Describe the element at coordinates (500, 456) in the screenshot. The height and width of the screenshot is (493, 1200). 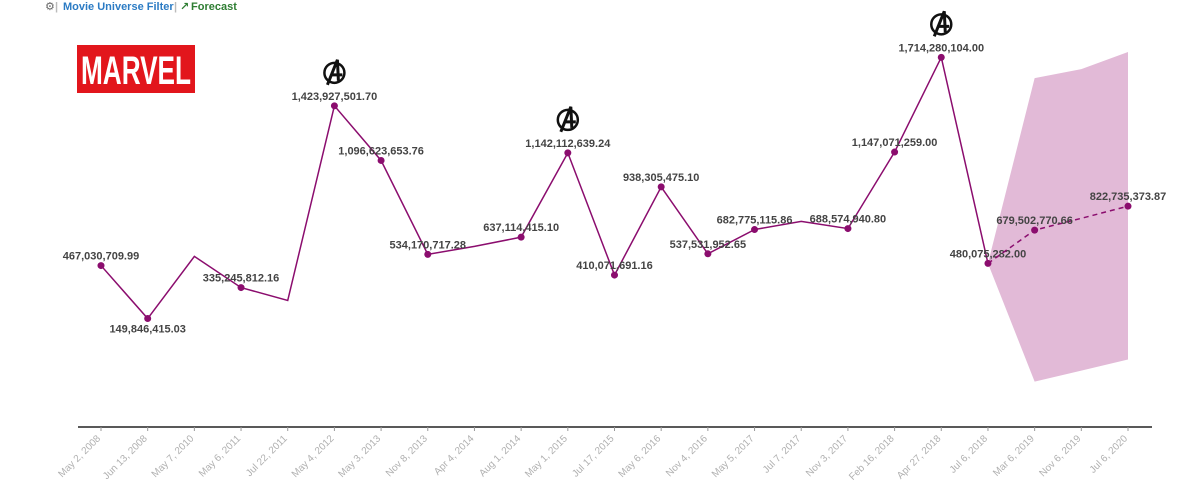
I see `x-tick-label: Aug 1, 2014` at that location.